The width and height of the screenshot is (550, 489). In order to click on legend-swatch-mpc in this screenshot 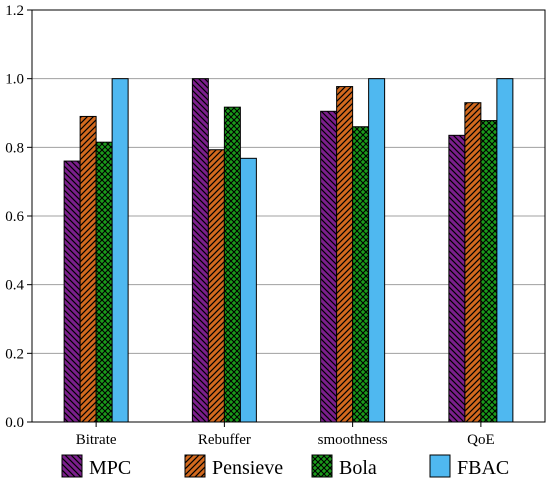, I will do `click(72, 466)`.